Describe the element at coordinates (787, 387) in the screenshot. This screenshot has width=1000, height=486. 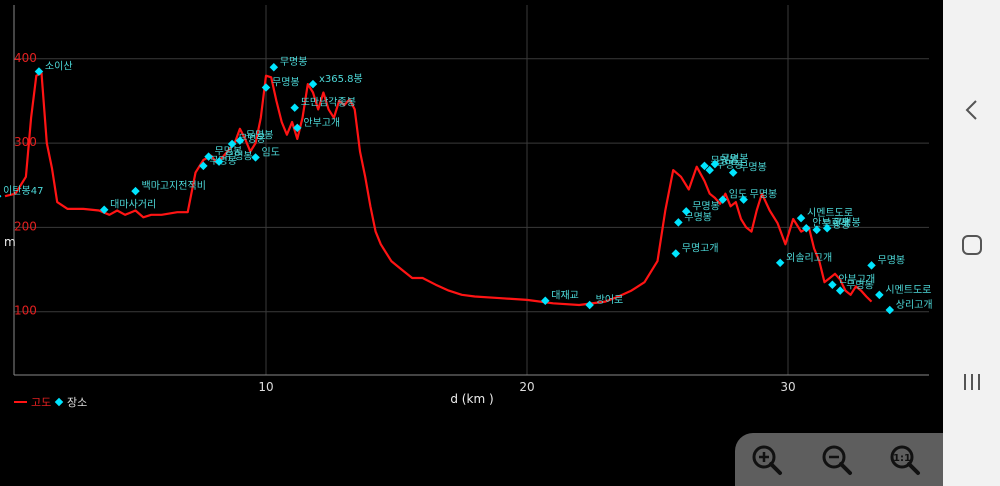
I see `x-tick-label: 30` at that location.